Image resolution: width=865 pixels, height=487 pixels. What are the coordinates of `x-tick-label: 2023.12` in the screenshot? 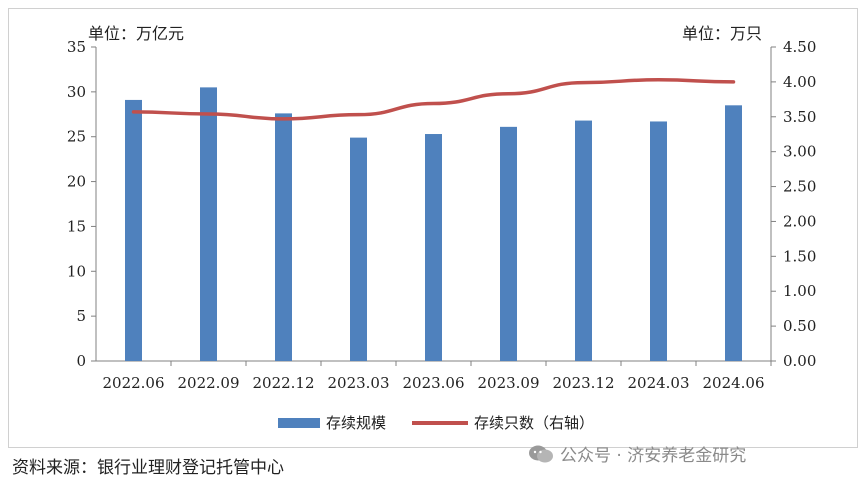 It's located at (583, 383).